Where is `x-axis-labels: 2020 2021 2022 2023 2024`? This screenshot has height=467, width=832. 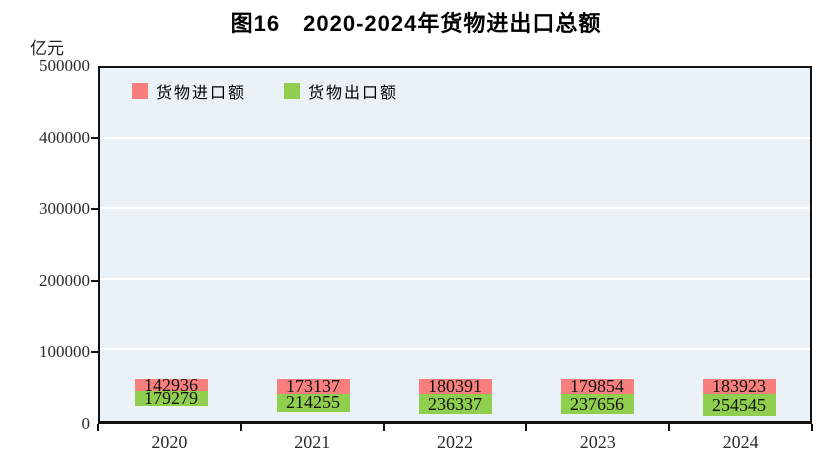 x-axis-labels: 2020 2021 2022 2023 2024 is located at coordinates (455, 442).